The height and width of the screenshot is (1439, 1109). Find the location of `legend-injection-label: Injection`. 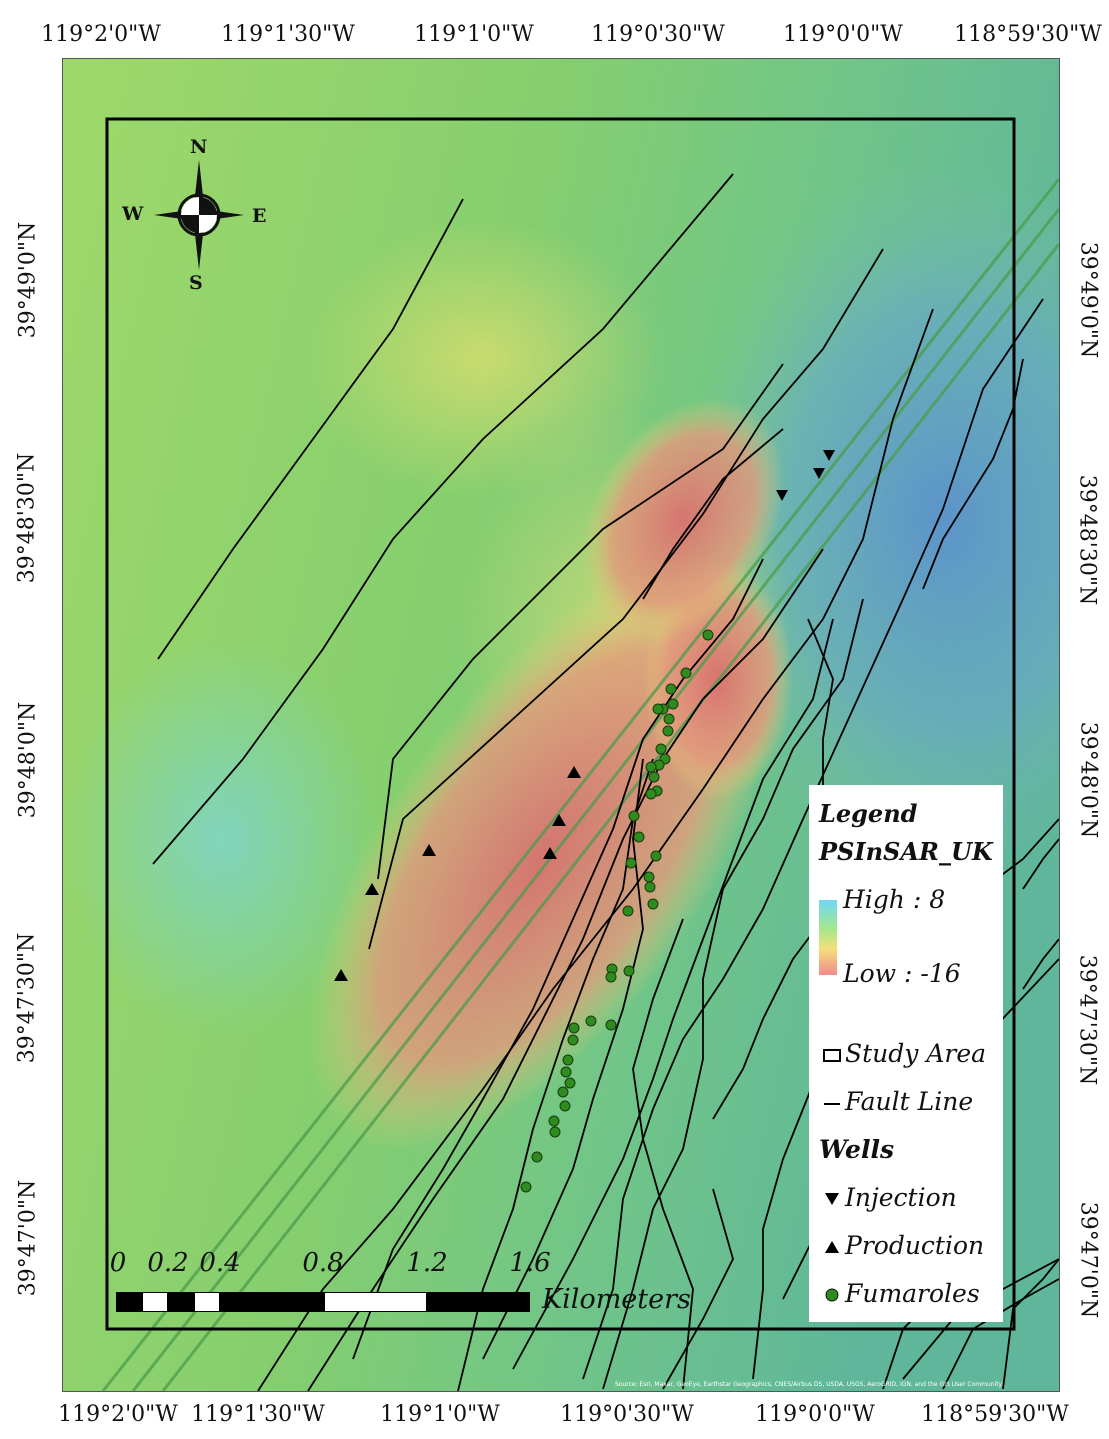

legend-injection-label: Injection is located at coordinates (901, 1197).